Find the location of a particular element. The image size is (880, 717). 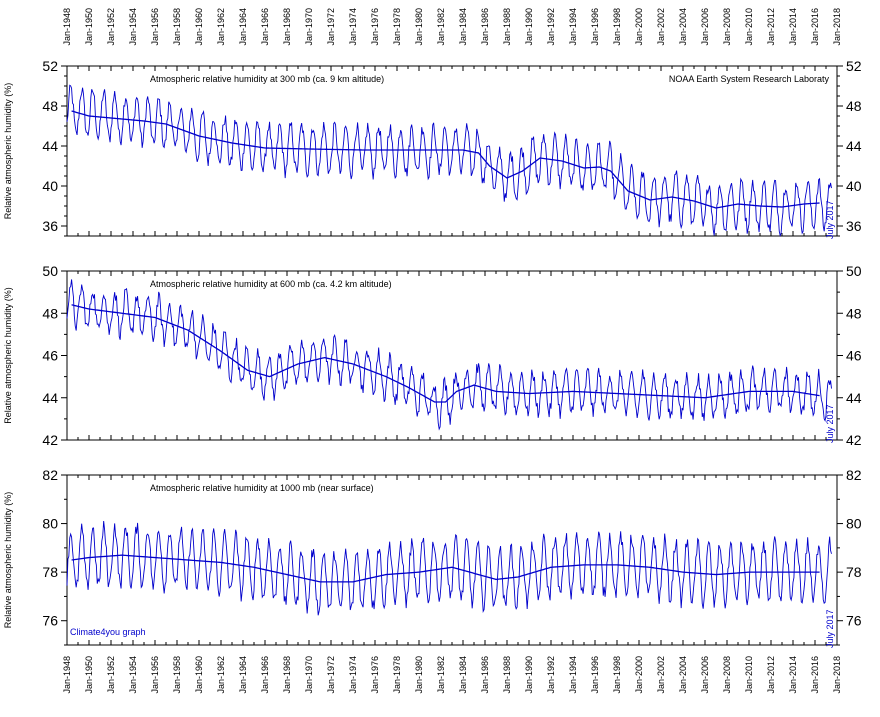

top-date-label: Jan-1998 is located at coordinates (617, 27).